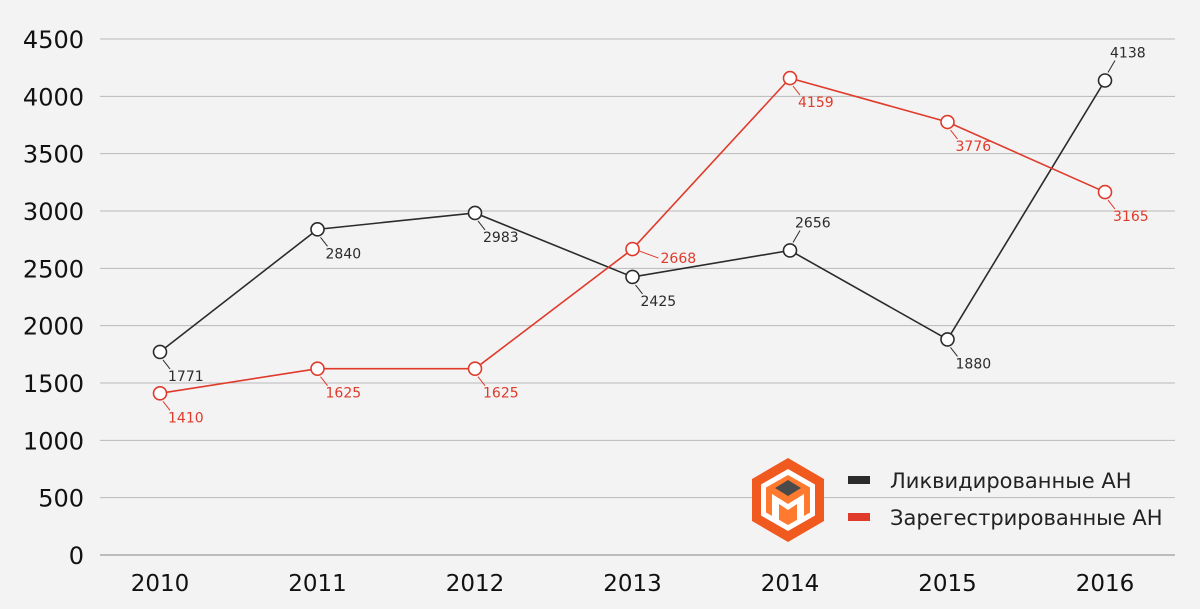 The image size is (1200, 609). What do you see at coordinates (816, 103) in the screenshot?
I see `data-label: 4159` at bounding box center [816, 103].